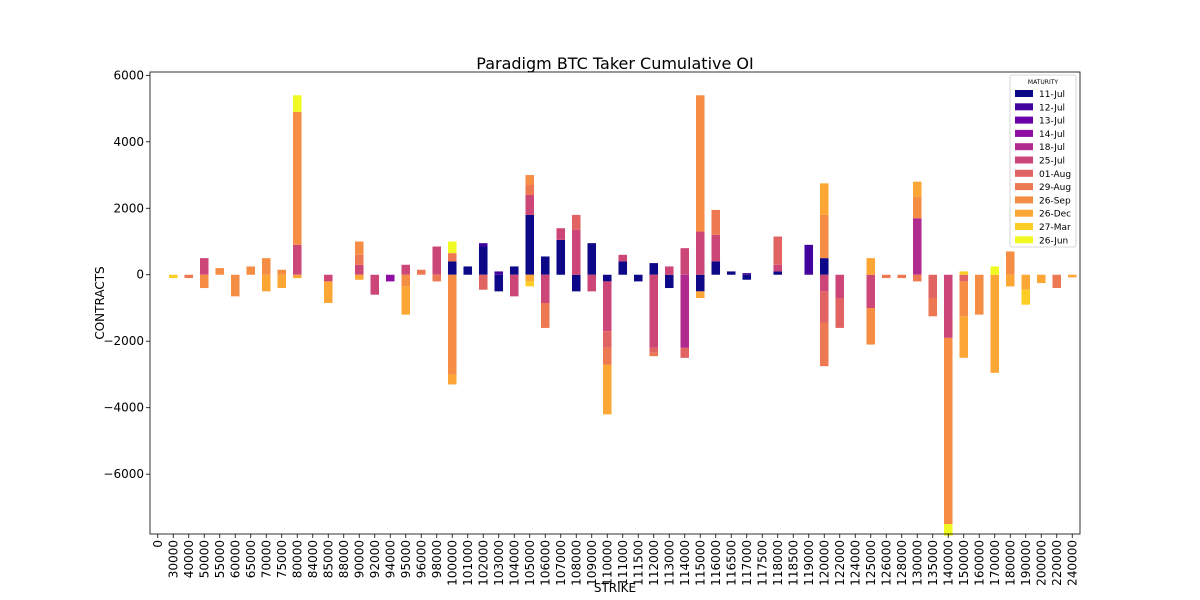 The width and height of the screenshot is (1200, 600). Describe the element at coordinates (1052, 148) in the screenshot. I see `legend-label: 18-Jul` at that location.